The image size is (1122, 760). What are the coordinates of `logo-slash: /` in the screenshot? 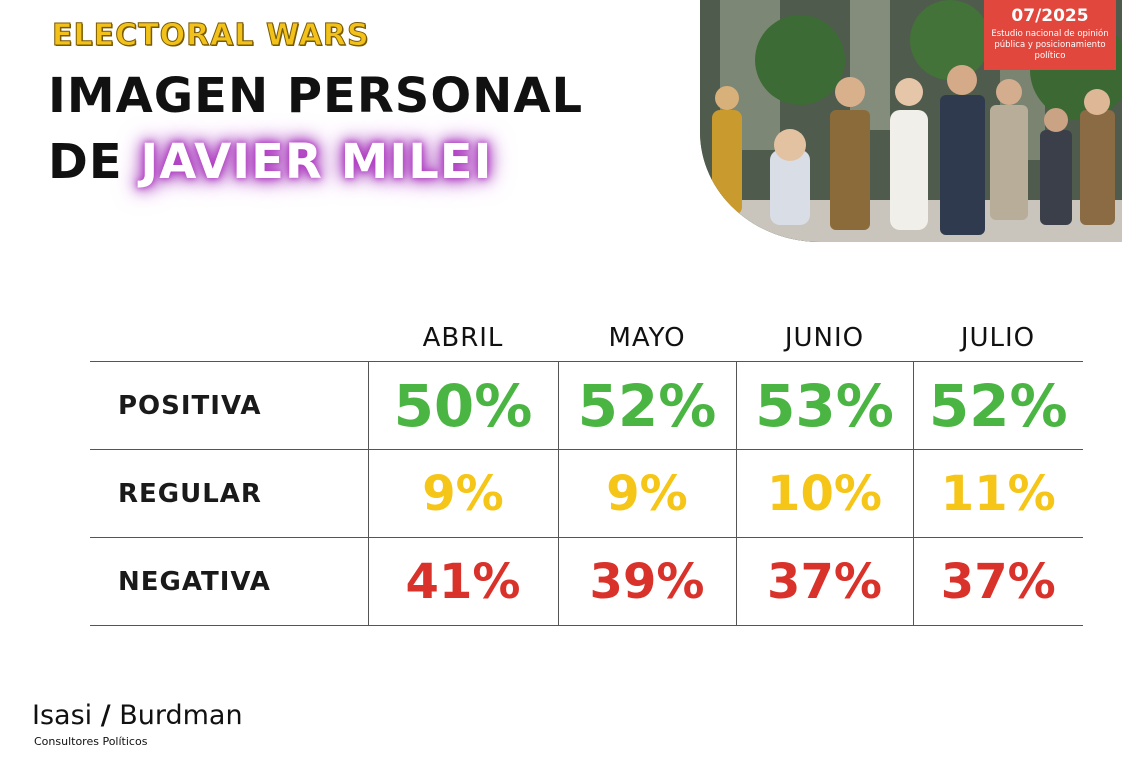 It's located at (105, 715).